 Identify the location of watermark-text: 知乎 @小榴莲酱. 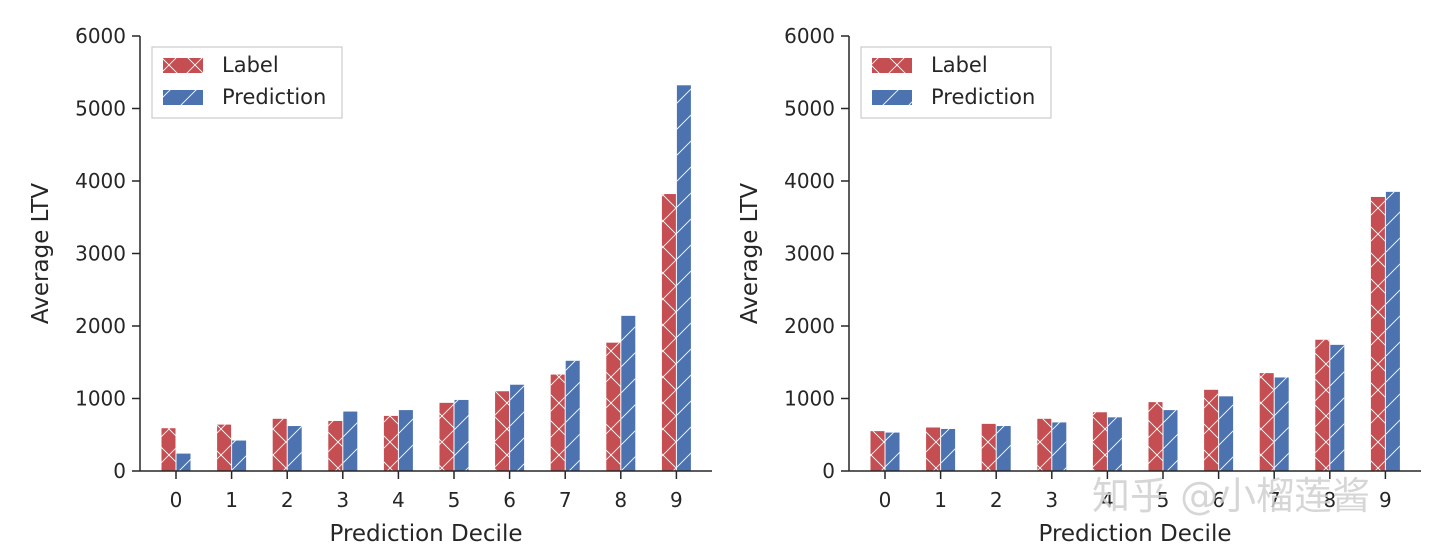
(1231, 496).